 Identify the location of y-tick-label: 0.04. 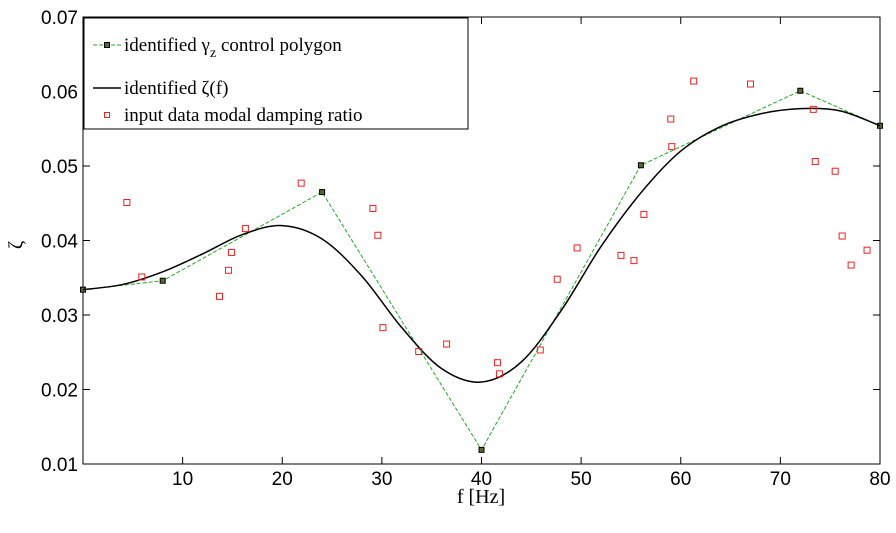
(59, 242).